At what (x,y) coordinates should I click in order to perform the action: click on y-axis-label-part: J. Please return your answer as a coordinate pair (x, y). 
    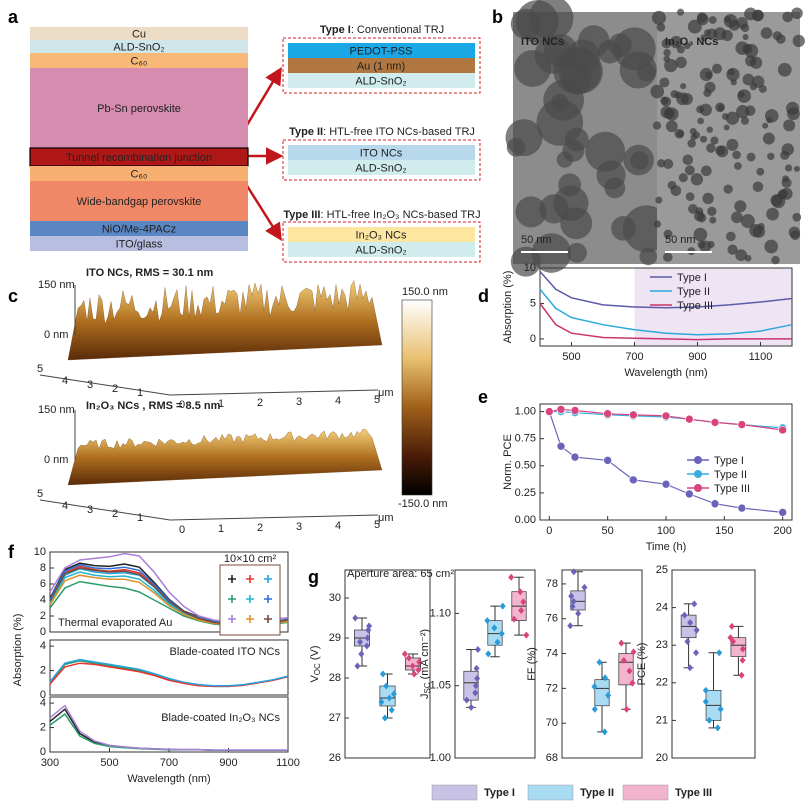
    Looking at the image, I should click on (425, 697).